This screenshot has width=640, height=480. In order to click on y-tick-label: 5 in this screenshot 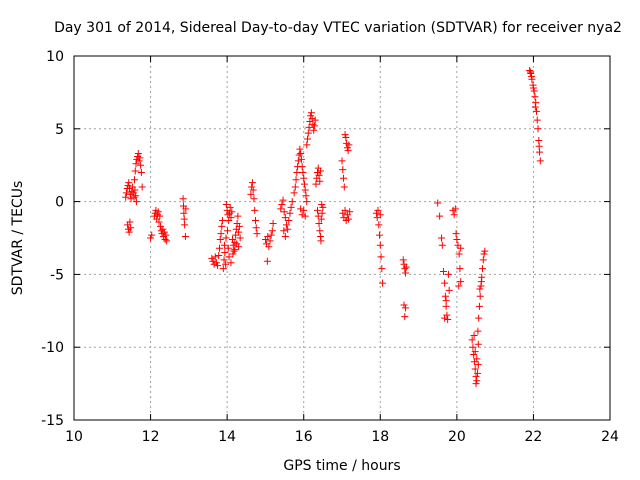, I will do `click(59, 130)`.